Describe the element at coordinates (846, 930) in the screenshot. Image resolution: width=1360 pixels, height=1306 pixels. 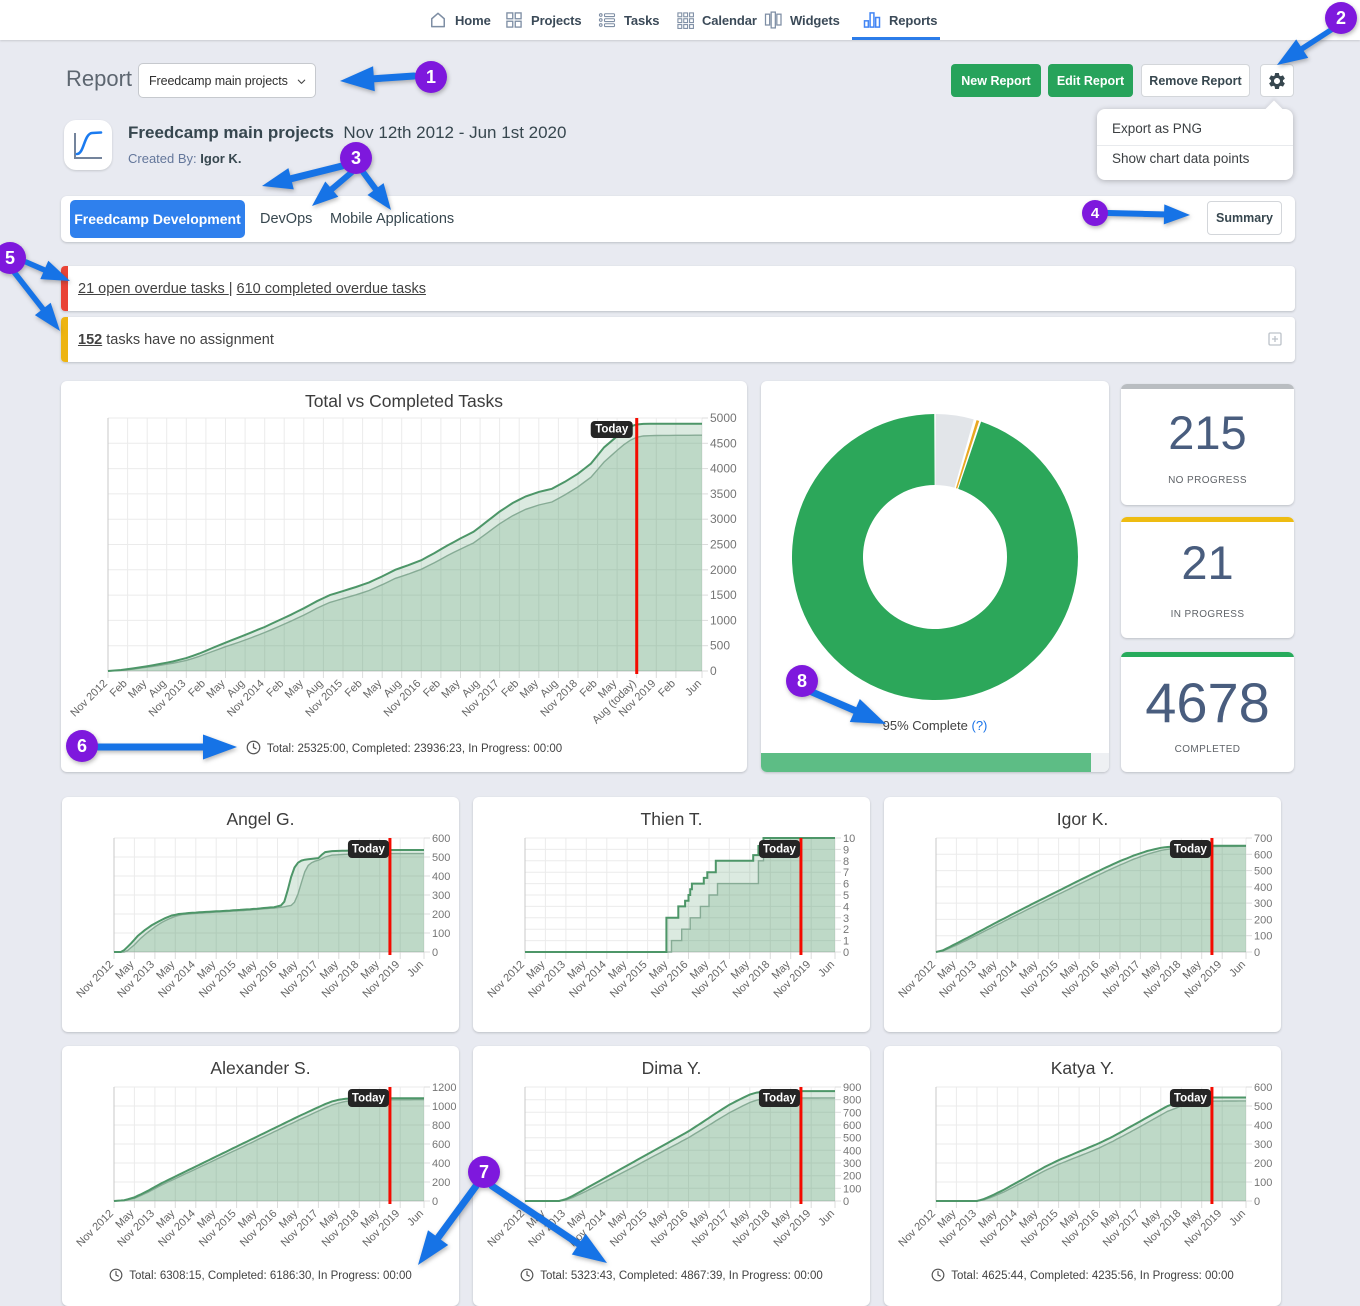
I see `svg-text: 2` at that location.